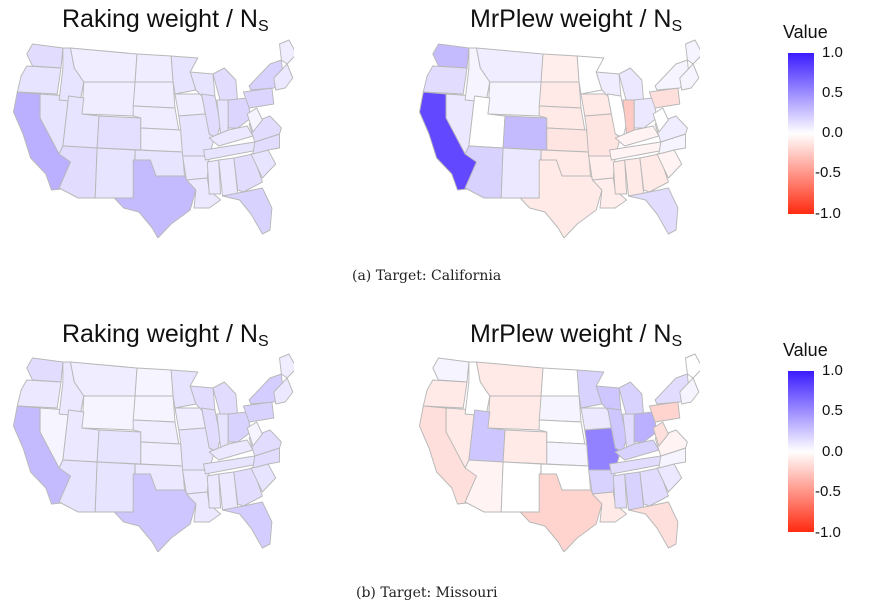 The image size is (877, 611). What do you see at coordinates (153, 452) in the screenshot?
I see `choropleth-map-raking-missouri` at bounding box center [153, 452].